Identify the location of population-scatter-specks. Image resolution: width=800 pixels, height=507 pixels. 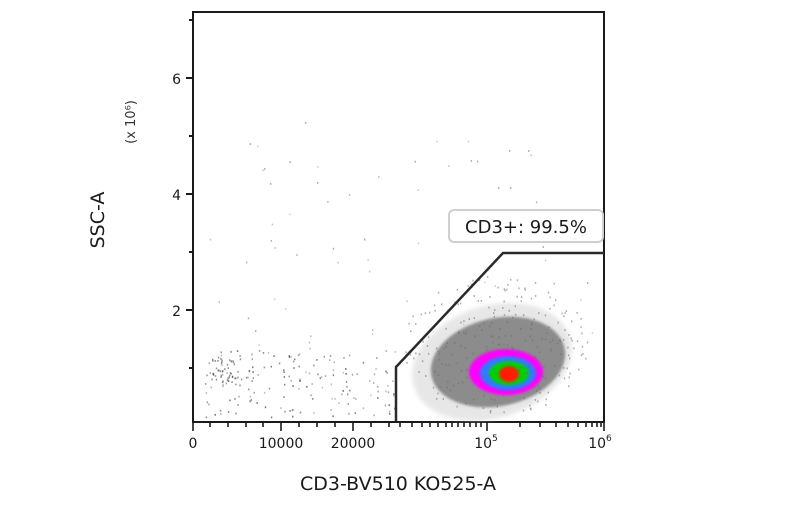
(497, 345).